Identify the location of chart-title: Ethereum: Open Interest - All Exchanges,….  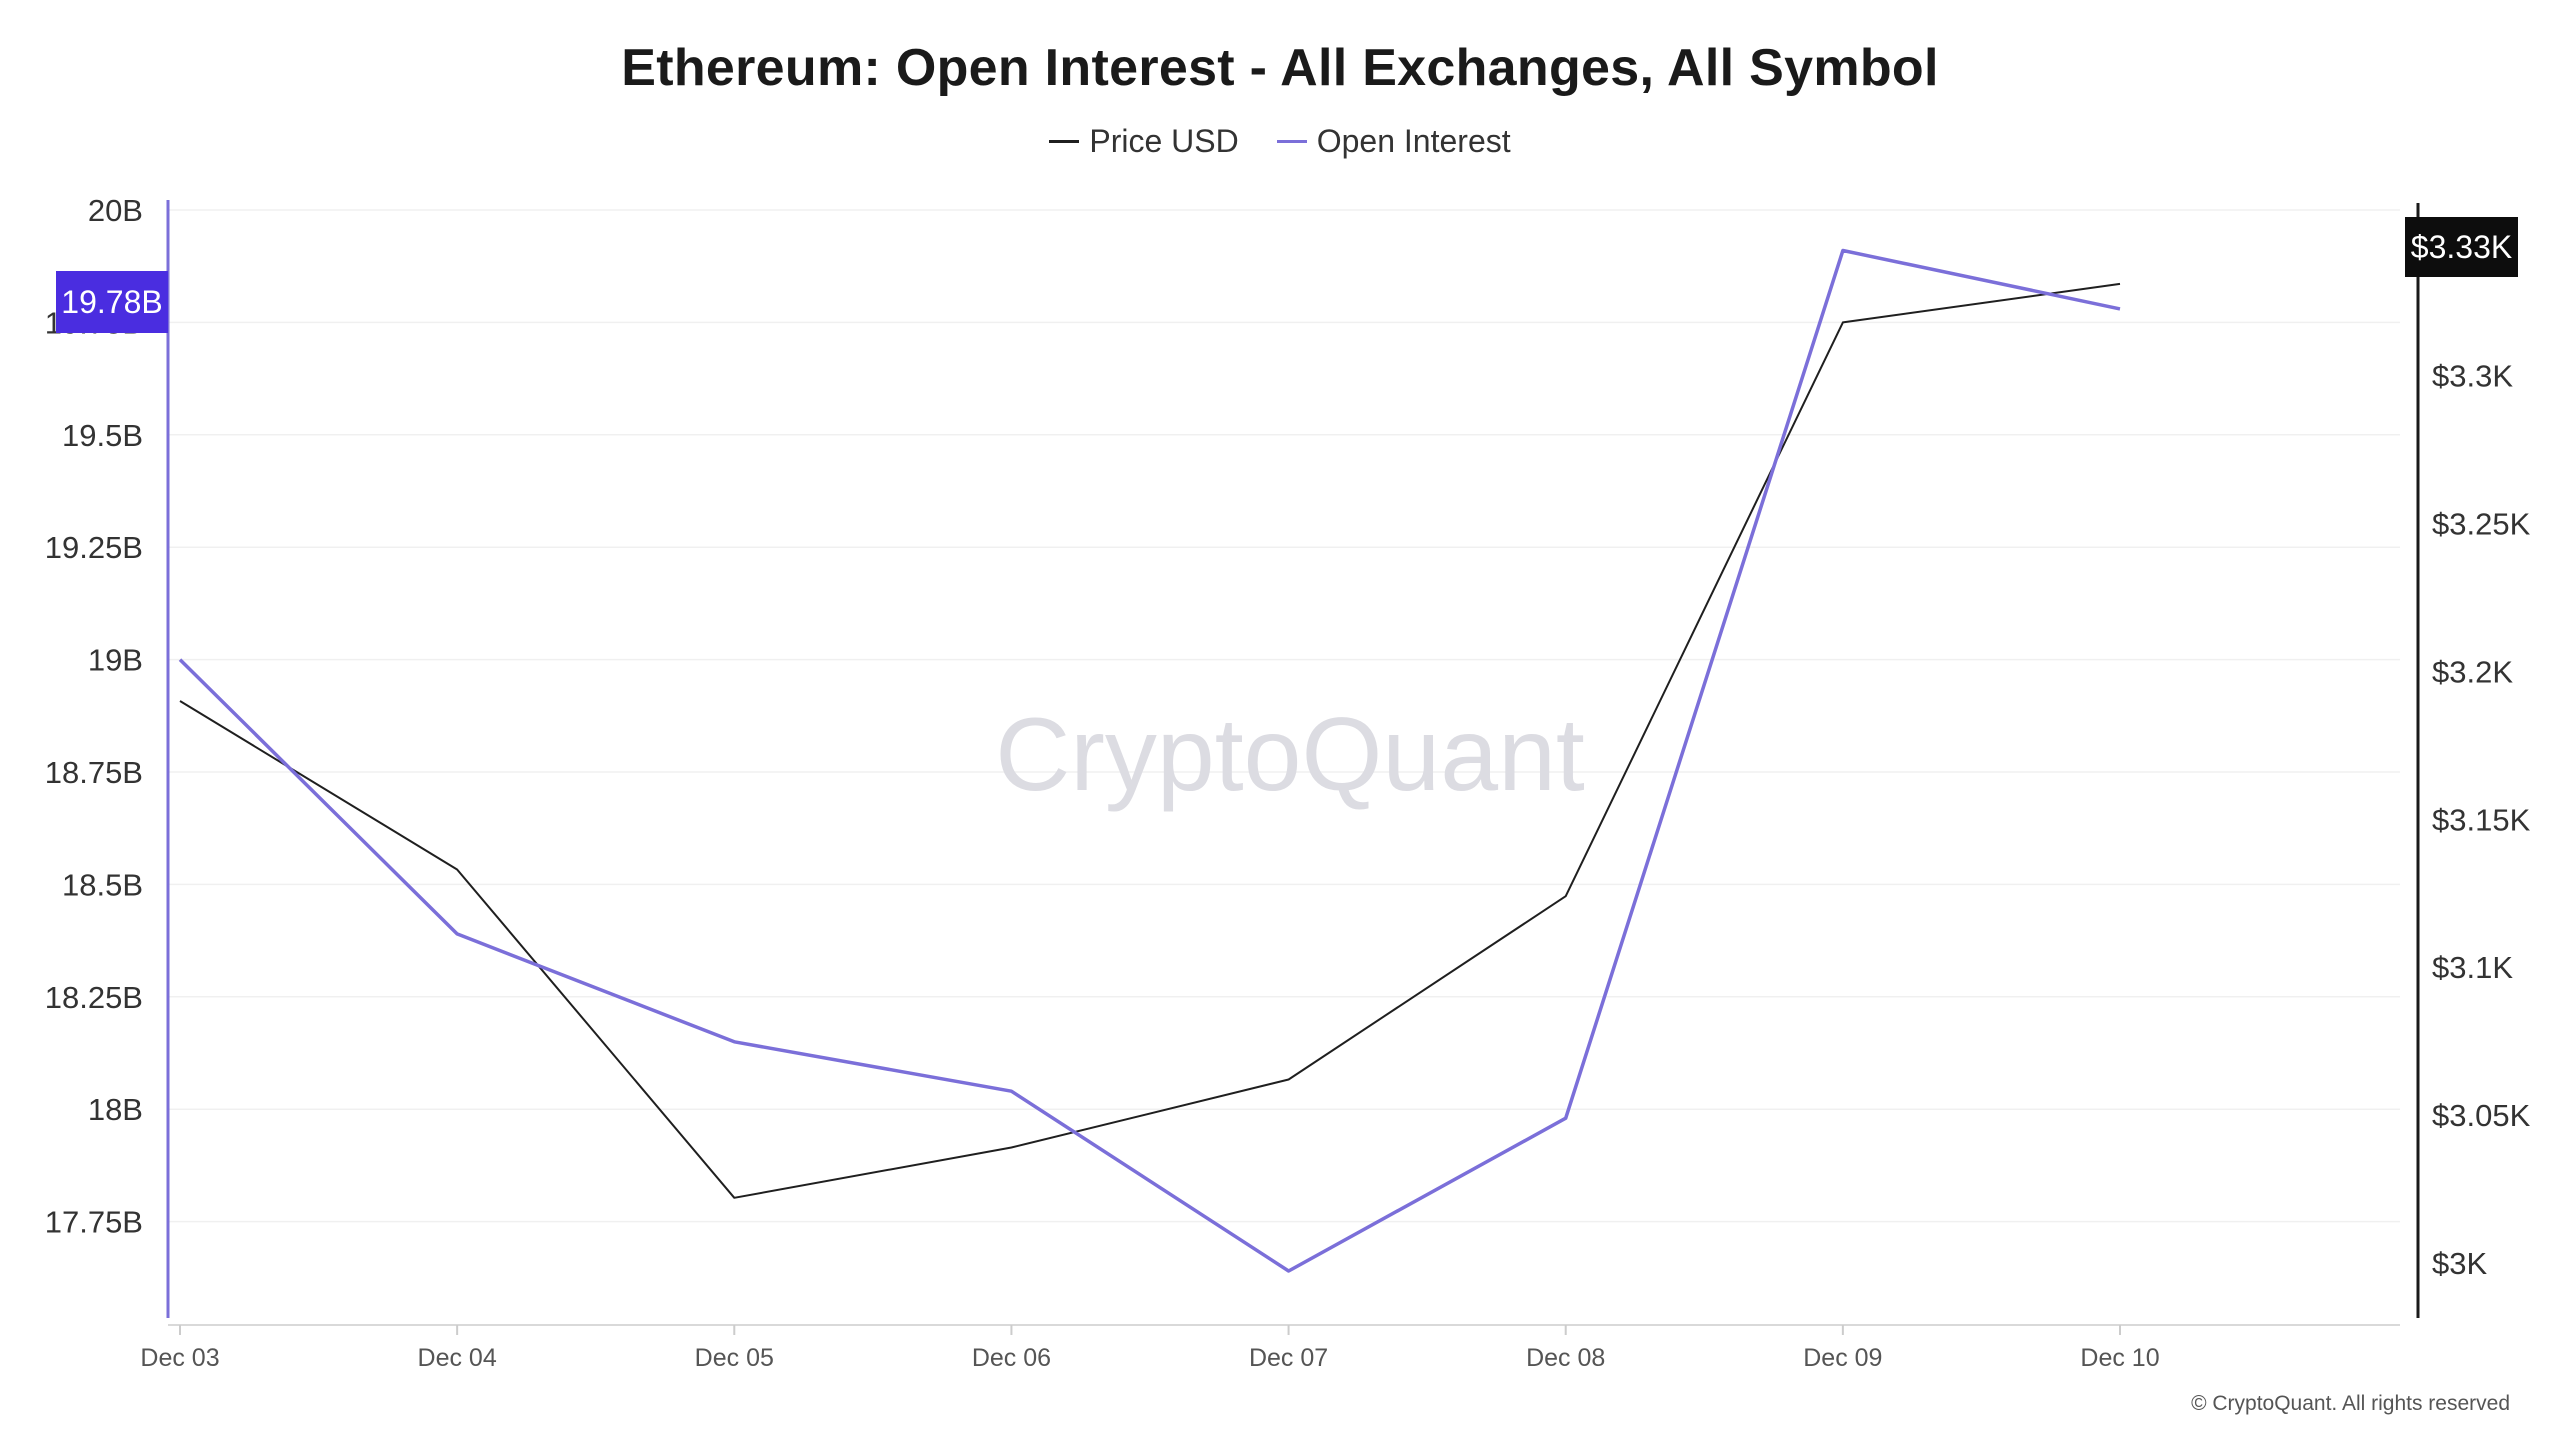
(1280, 68).